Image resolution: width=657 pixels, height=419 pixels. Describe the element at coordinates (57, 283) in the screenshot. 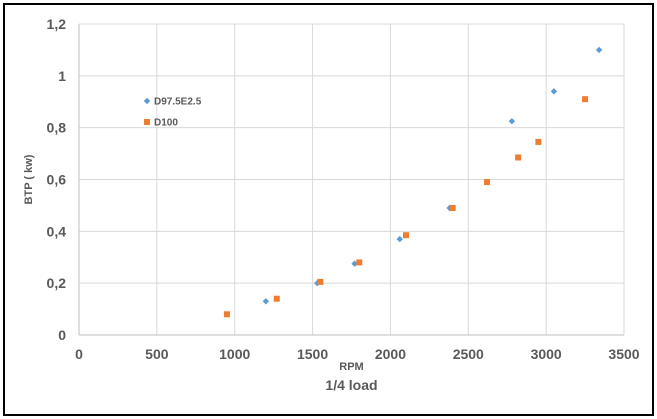

I see `y-tick-label: 0,2` at that location.